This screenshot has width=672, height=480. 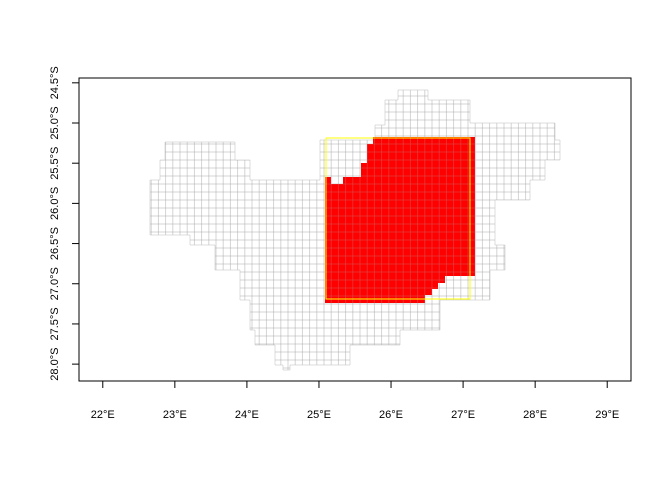 I want to click on x-tick-label: 22°E, so click(x=103, y=415).